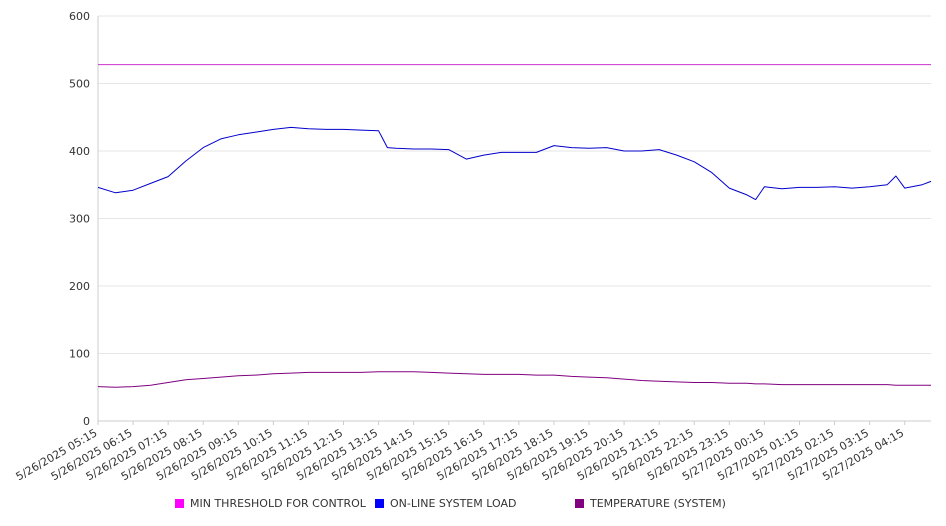  Describe the element at coordinates (179, 503) in the screenshot. I see `legend-swatch-min-threshold` at that location.